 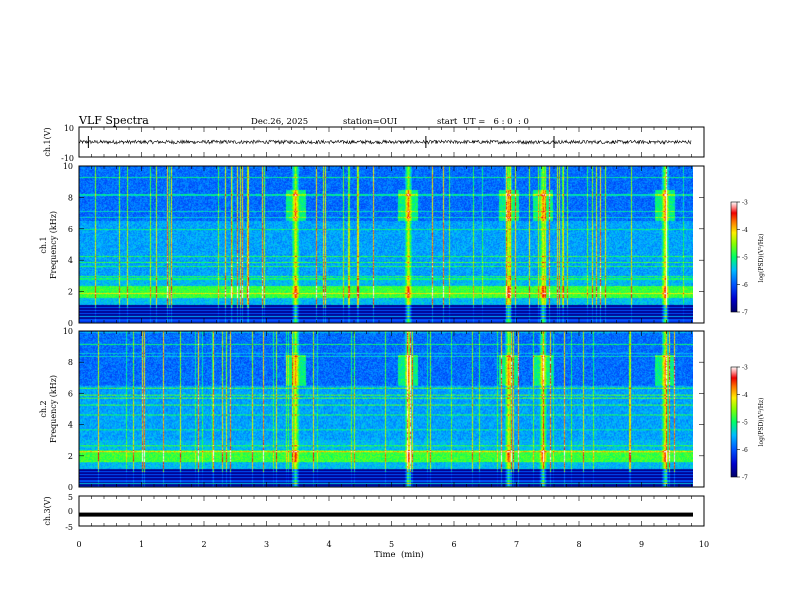 What do you see at coordinates (704, 544) in the screenshot?
I see `x-tick-label: 10` at bounding box center [704, 544].